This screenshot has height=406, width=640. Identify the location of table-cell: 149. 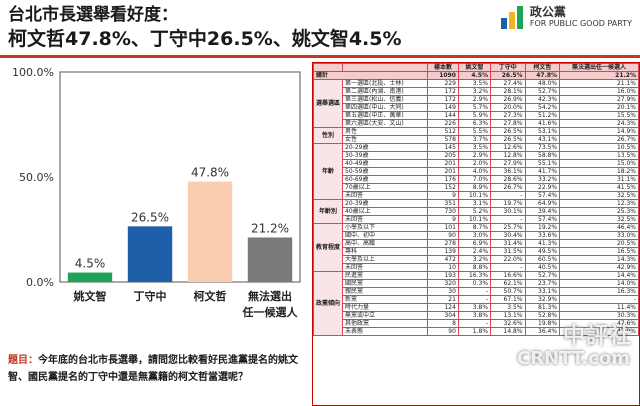
(443, 107).